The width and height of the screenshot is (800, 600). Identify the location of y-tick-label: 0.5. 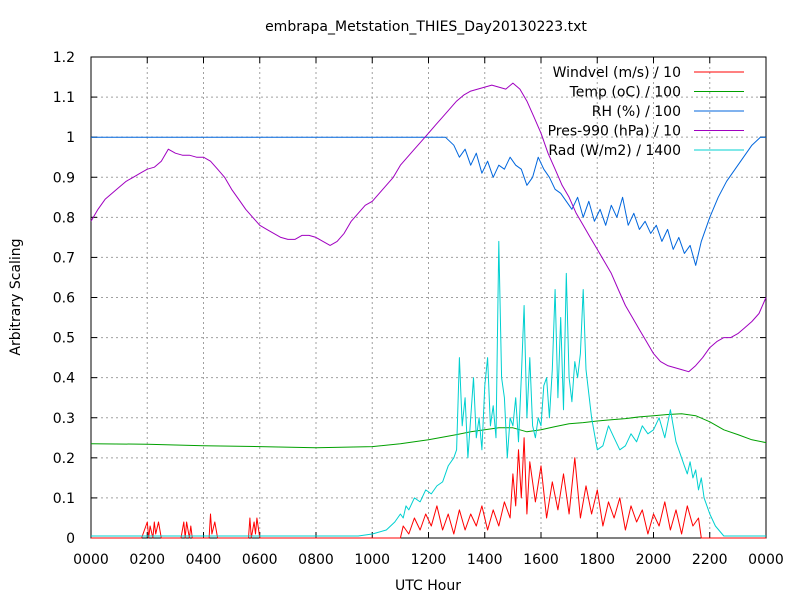
(64, 339).